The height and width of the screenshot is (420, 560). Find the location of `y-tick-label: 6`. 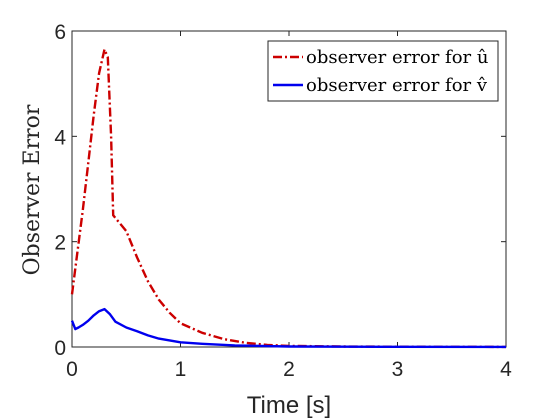

y-tick-label: 6 is located at coordinates (60, 32).